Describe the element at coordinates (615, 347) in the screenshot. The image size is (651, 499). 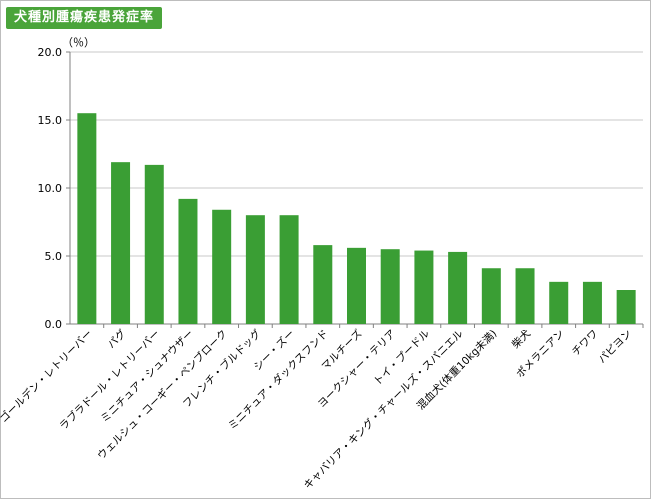
I see `x-category-label: パピヨン` at that location.